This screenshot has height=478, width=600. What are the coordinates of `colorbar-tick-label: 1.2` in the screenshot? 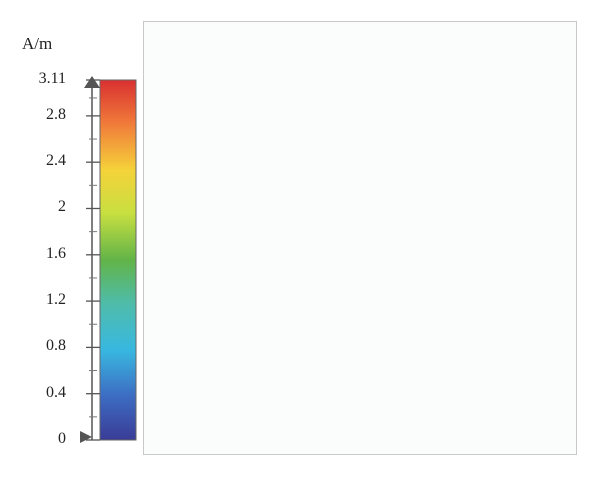 It's located at (56, 300).